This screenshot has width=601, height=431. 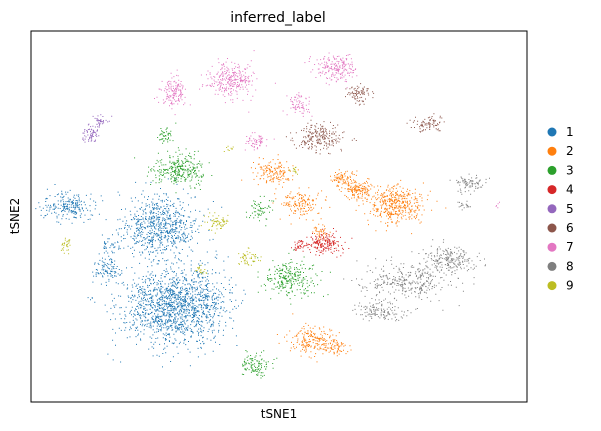 What do you see at coordinates (570, 228) in the screenshot?
I see `legend-label-6: 6` at bounding box center [570, 228].